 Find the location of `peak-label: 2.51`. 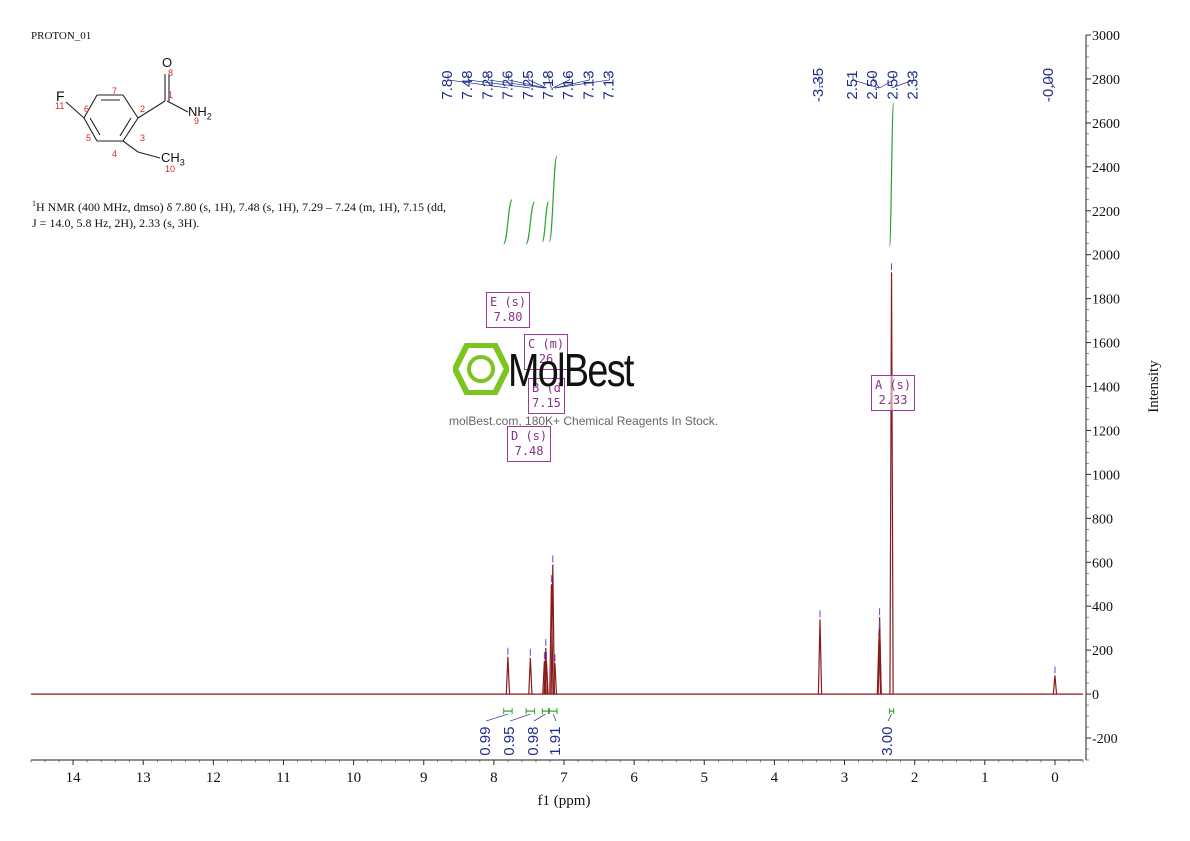

peak-label: 2.51 is located at coordinates (852, 84).